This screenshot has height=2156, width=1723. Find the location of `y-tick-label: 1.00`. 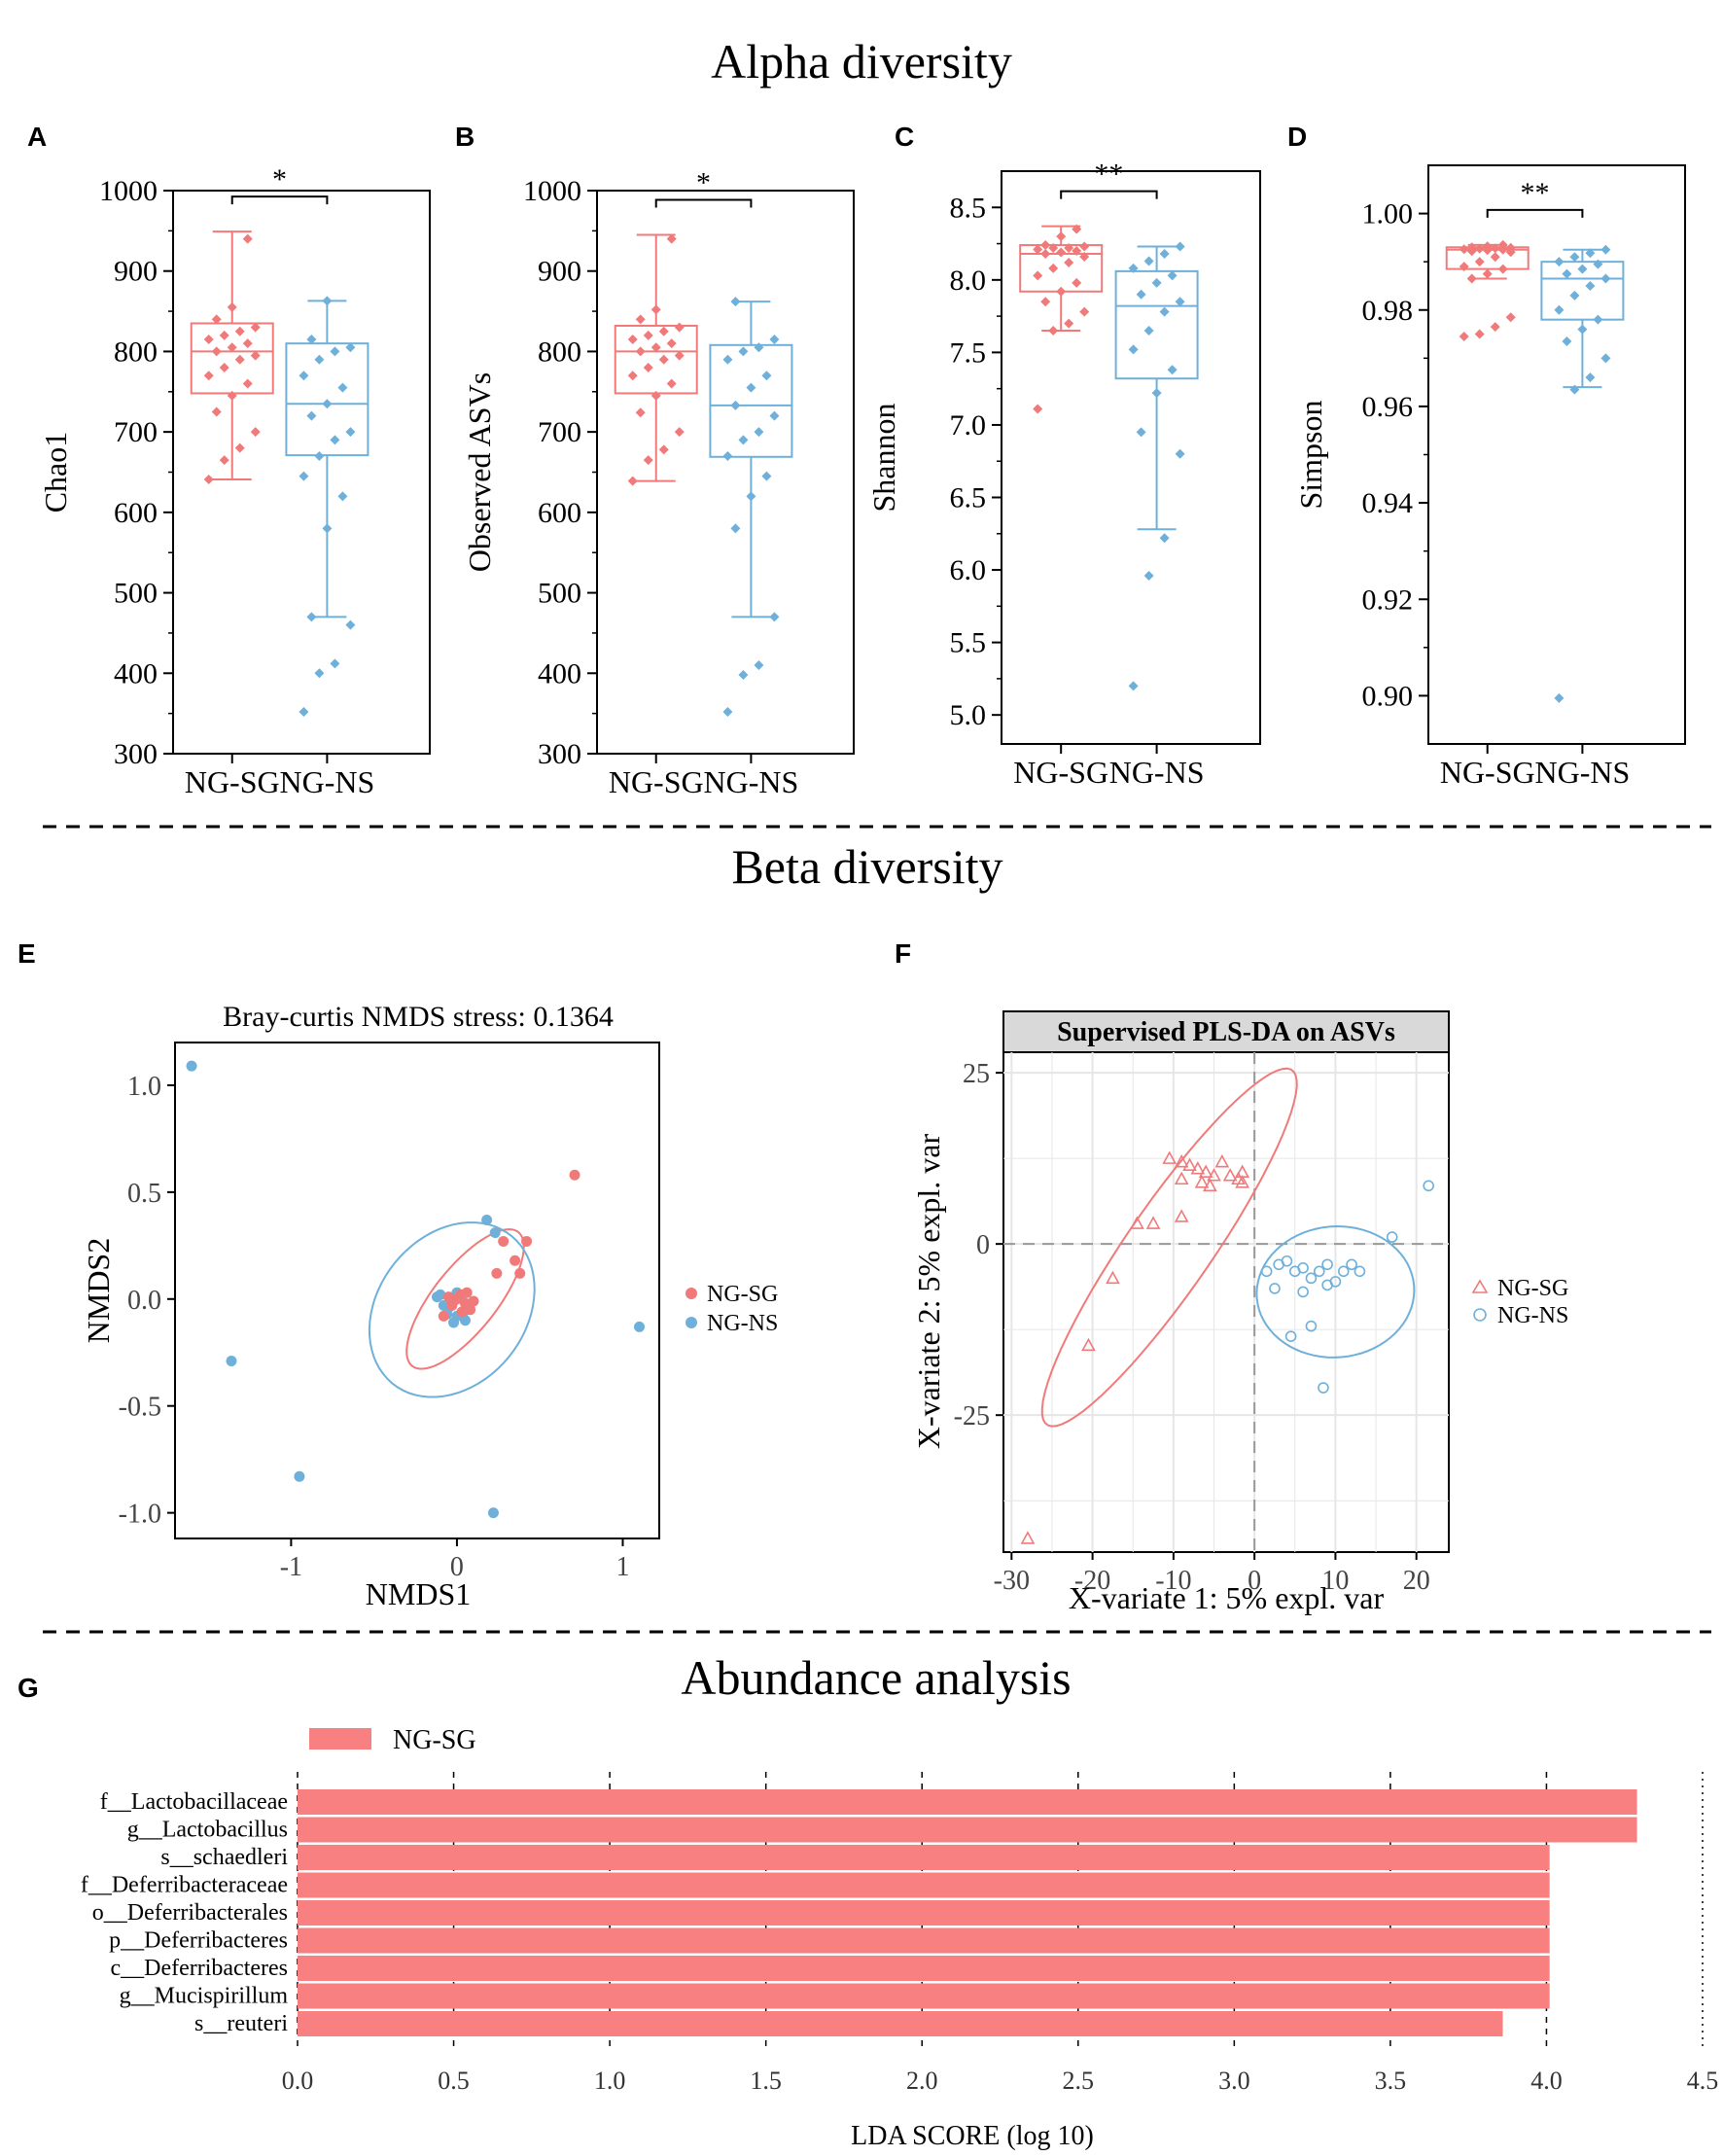

y-tick-label: 1.00 is located at coordinates (1388, 214).